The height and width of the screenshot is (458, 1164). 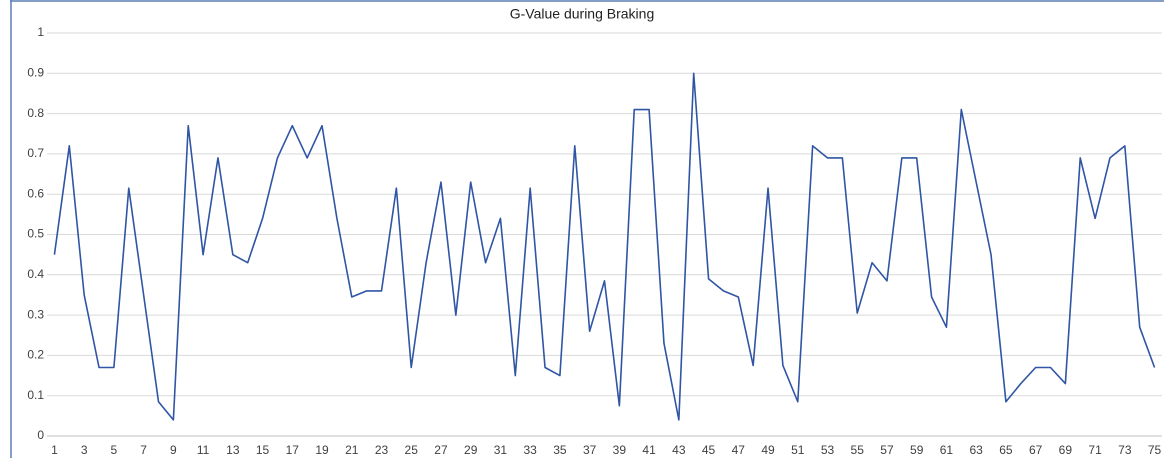 What do you see at coordinates (35, 113) in the screenshot?
I see `y-tick-label: 0.8` at bounding box center [35, 113].